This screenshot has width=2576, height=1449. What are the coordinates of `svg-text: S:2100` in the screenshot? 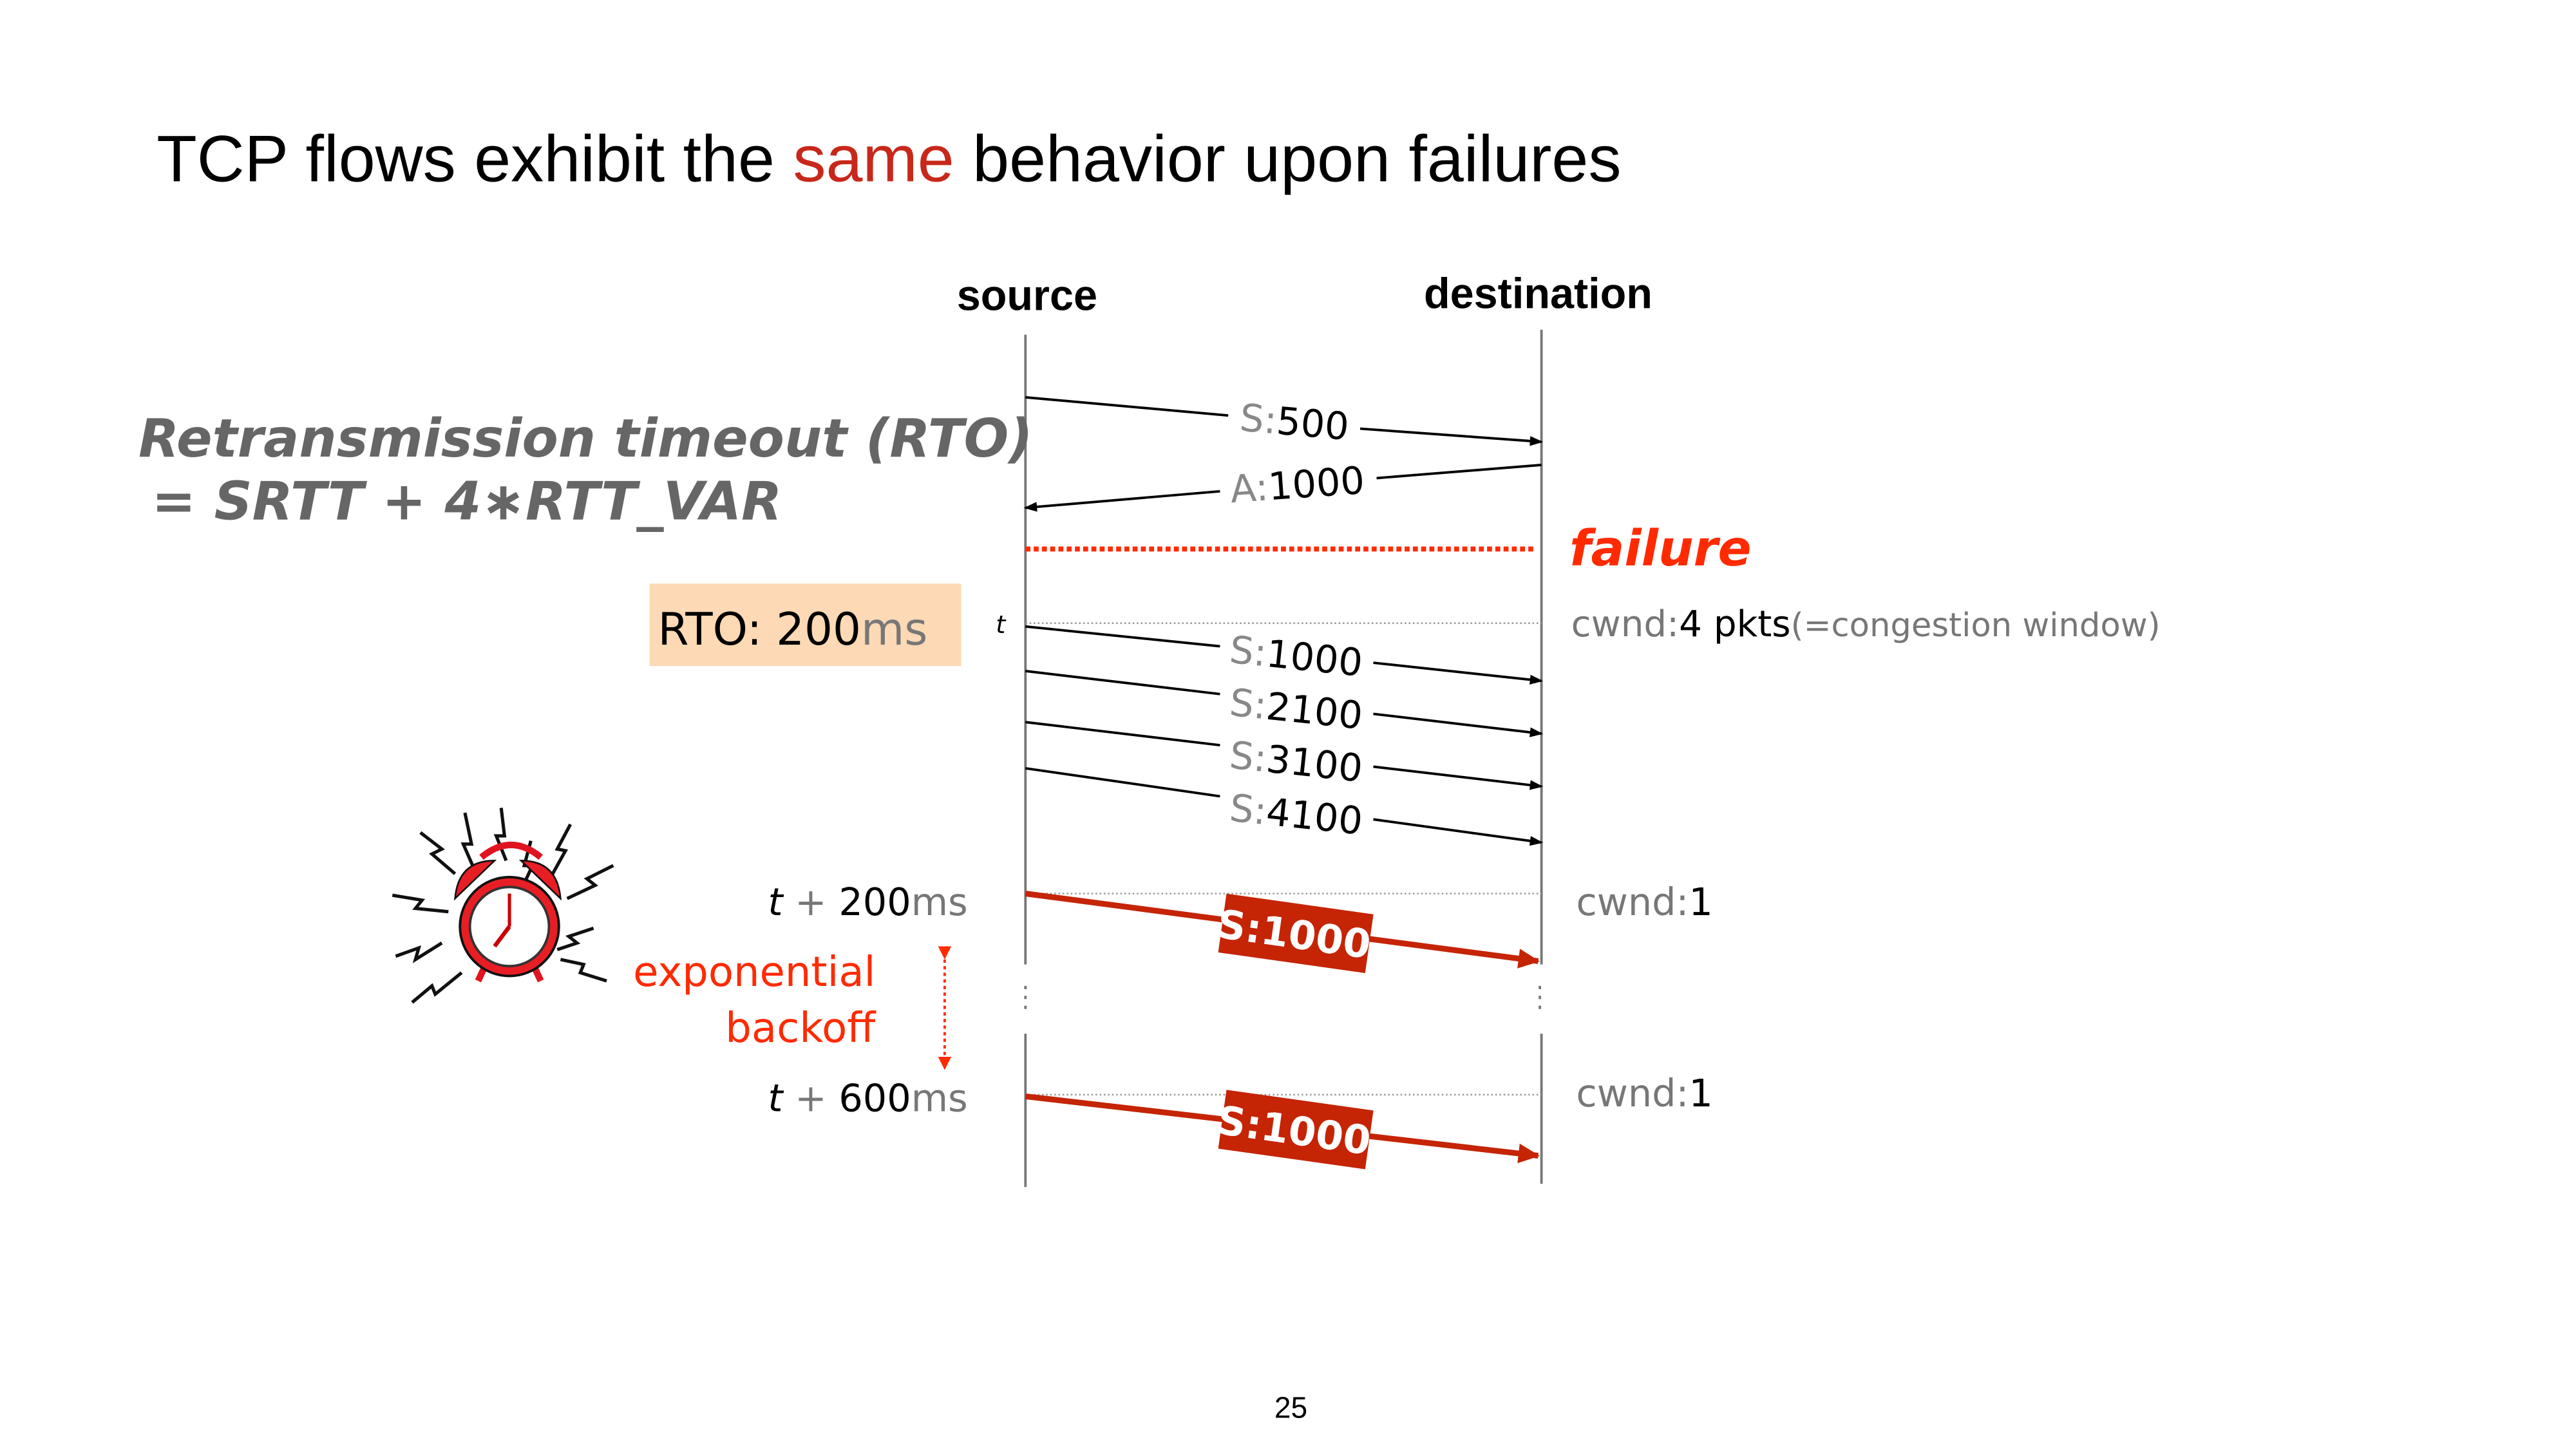 It's located at (1296, 709).